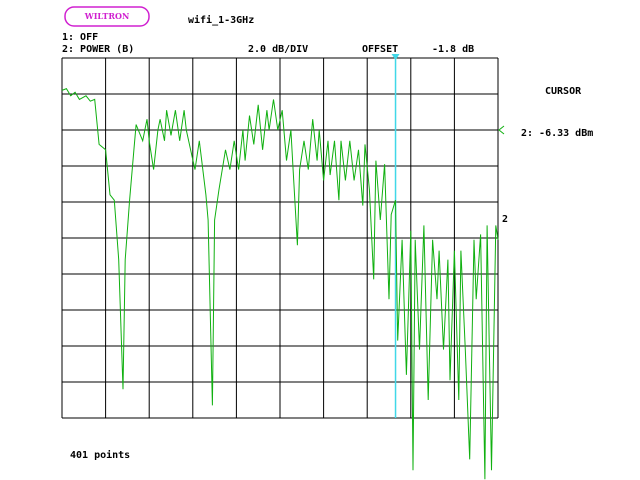  I want to click on logo: WILTRON, so click(107, 16).